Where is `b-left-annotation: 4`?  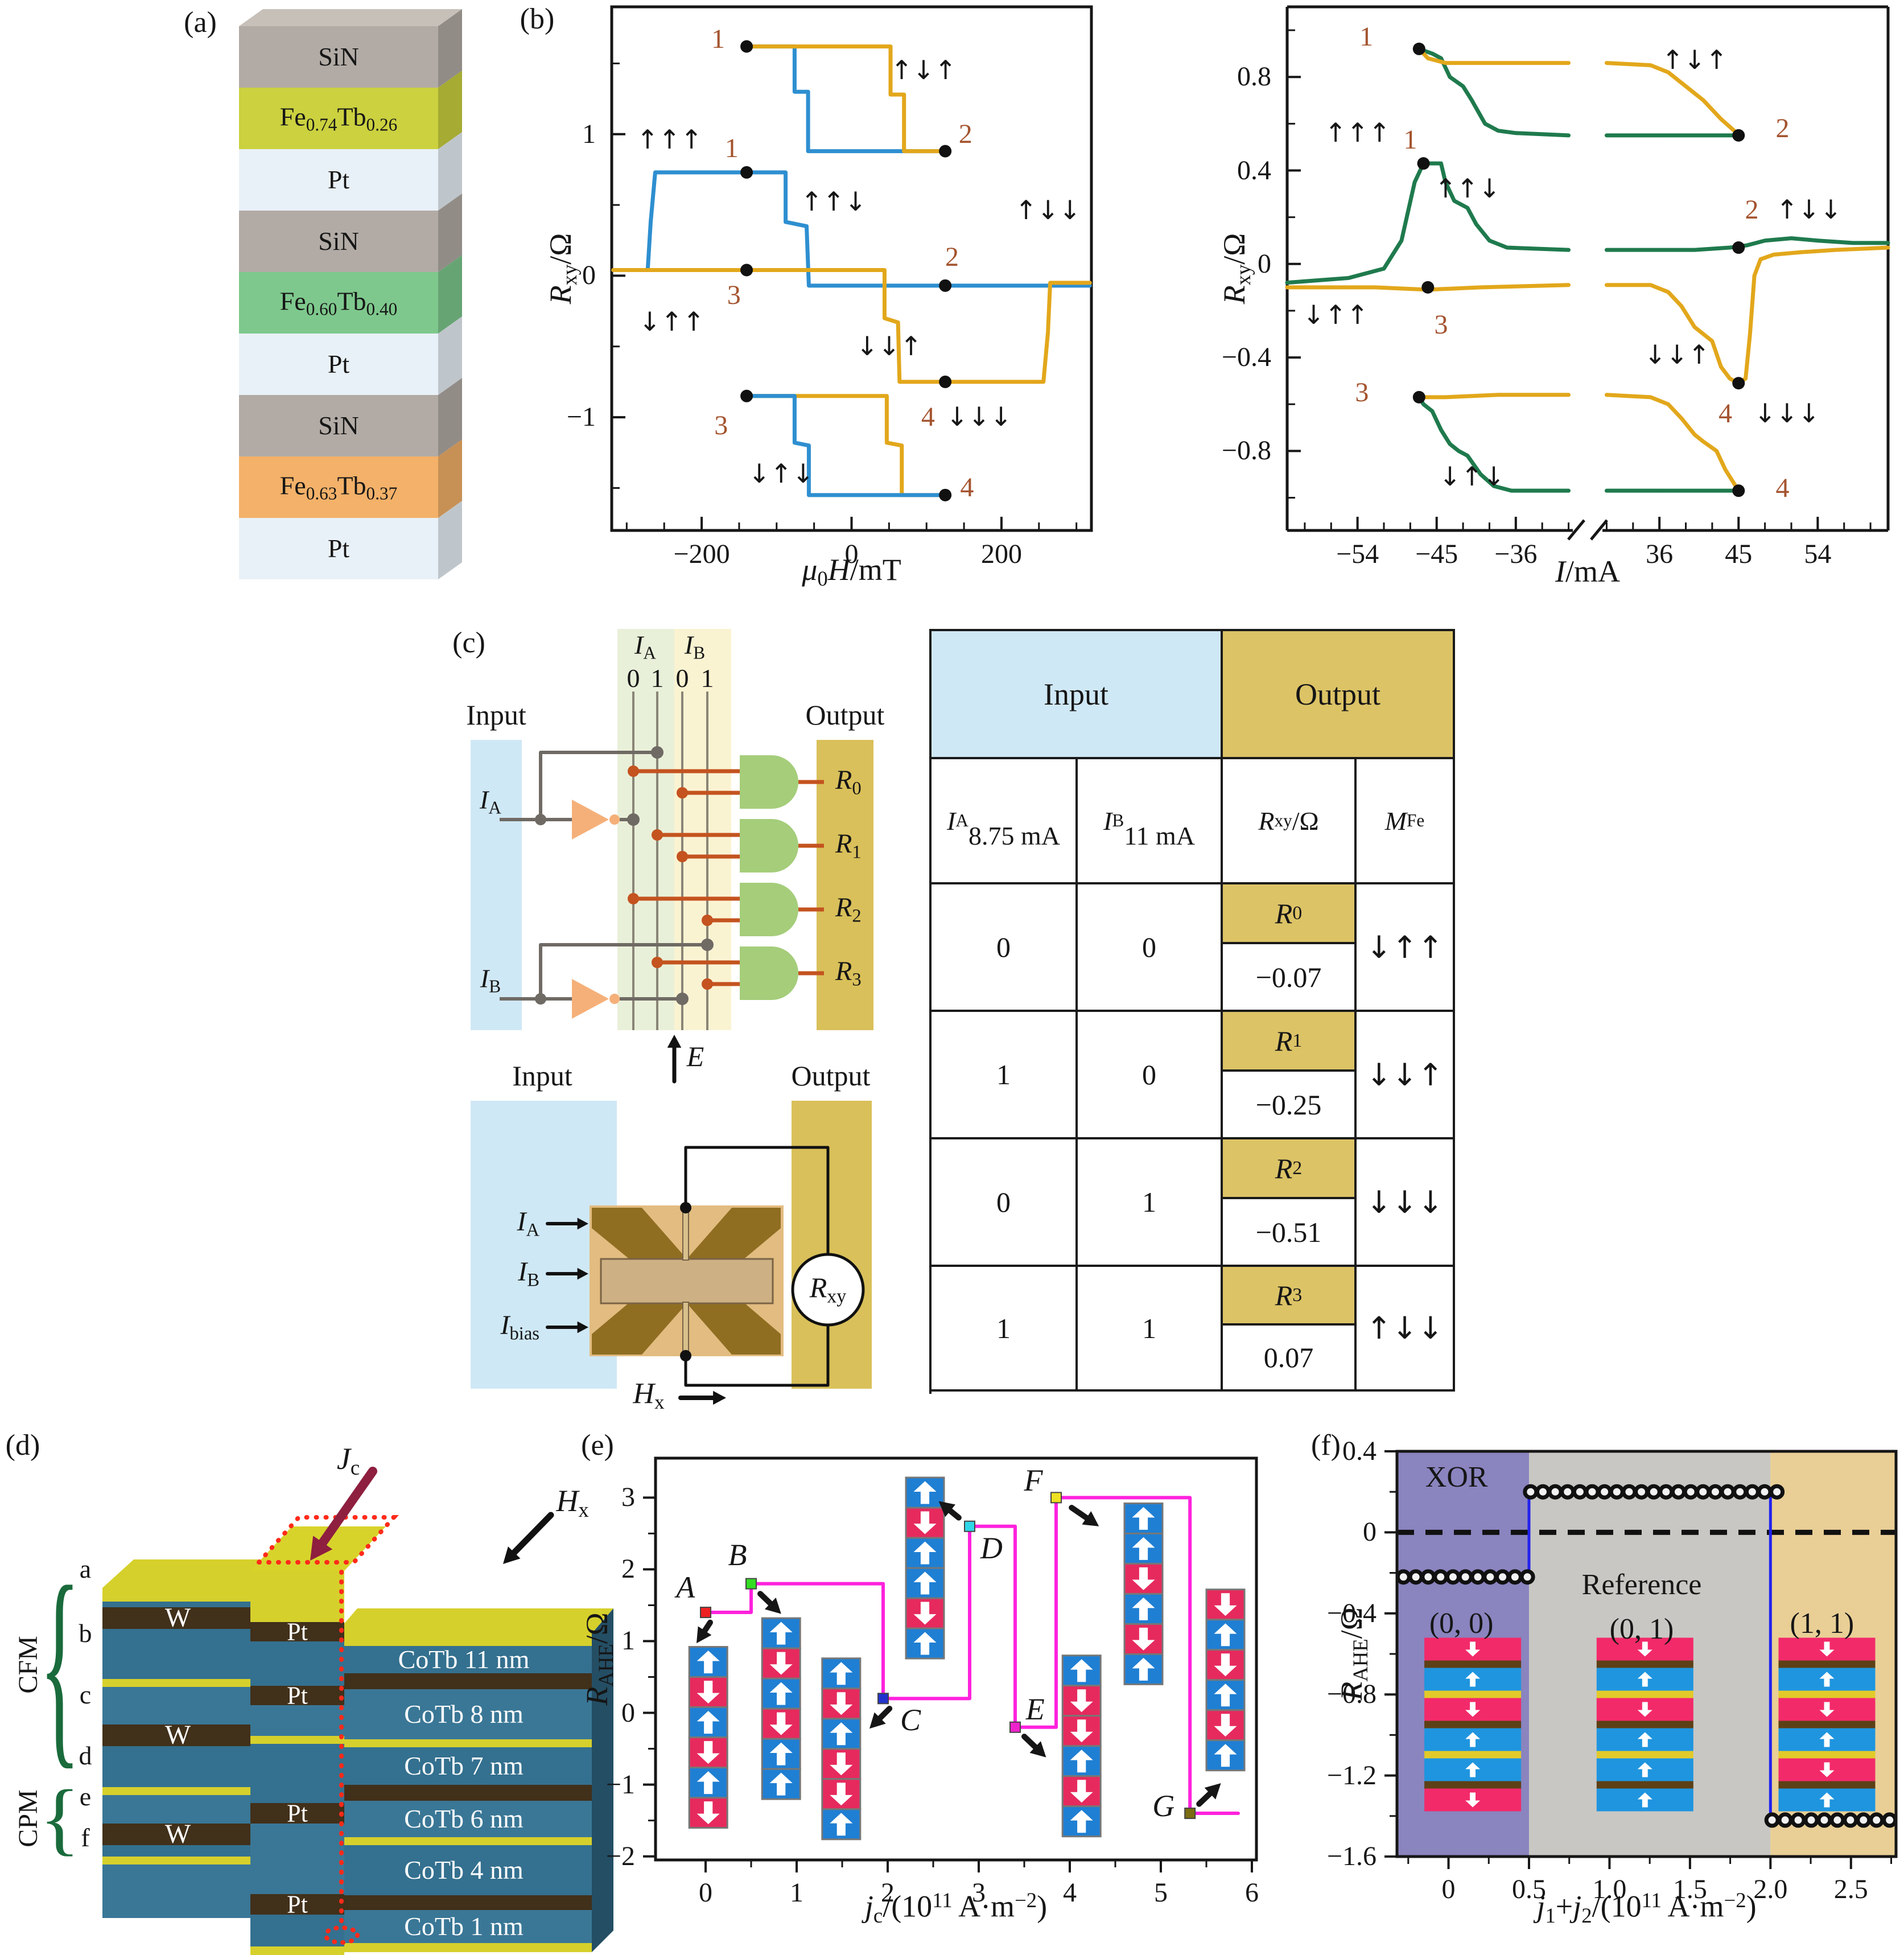 b-left-annotation: 4 is located at coordinates (928, 418).